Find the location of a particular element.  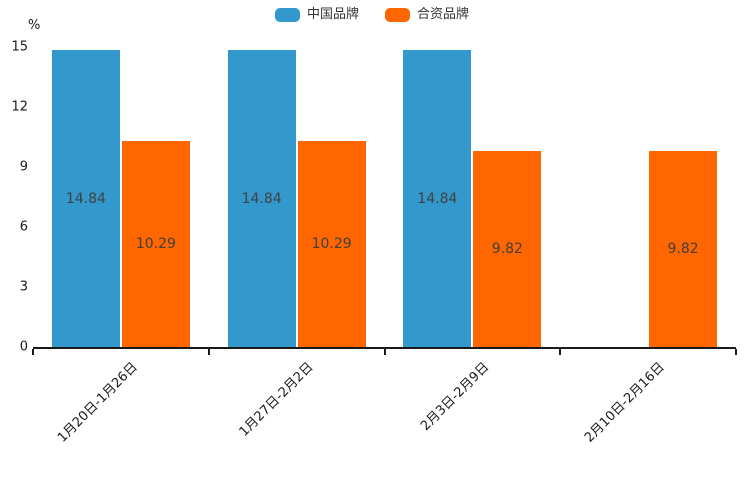

x-axis-label: 1月27日-2月2日 is located at coordinates (276, 399).